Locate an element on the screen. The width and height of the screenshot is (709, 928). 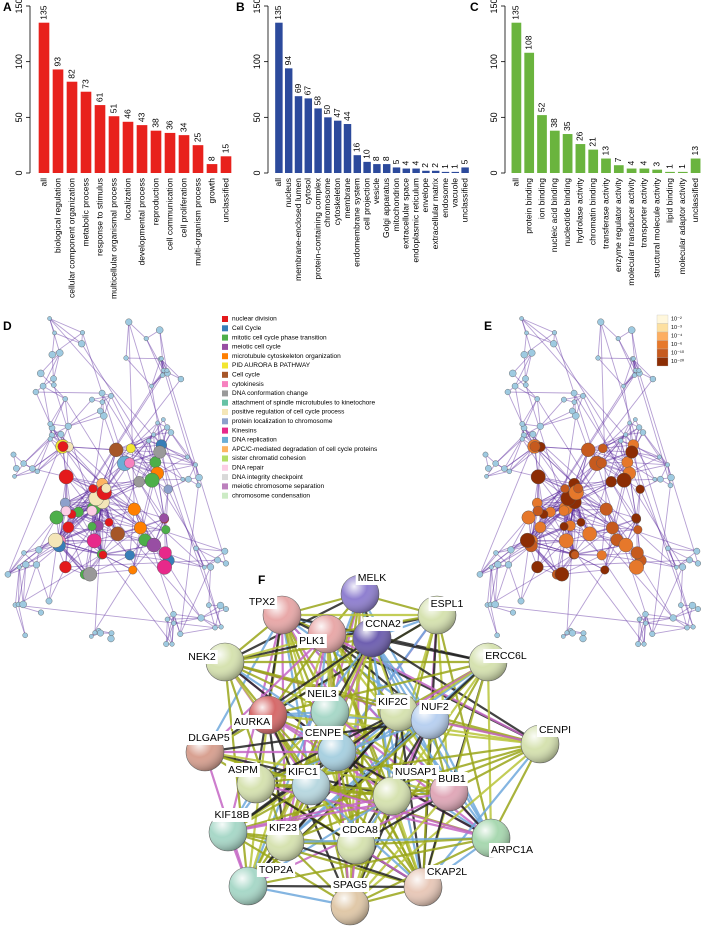
x-tick-label: multi-organism process is located at coordinates (197, 222).